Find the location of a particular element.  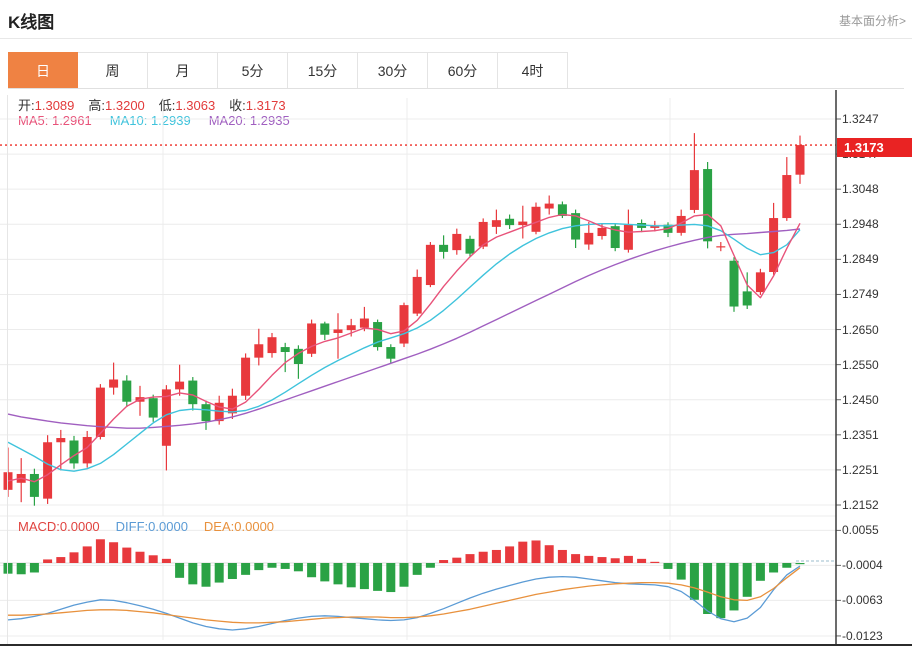

header-divider is located at coordinates (456, 38).